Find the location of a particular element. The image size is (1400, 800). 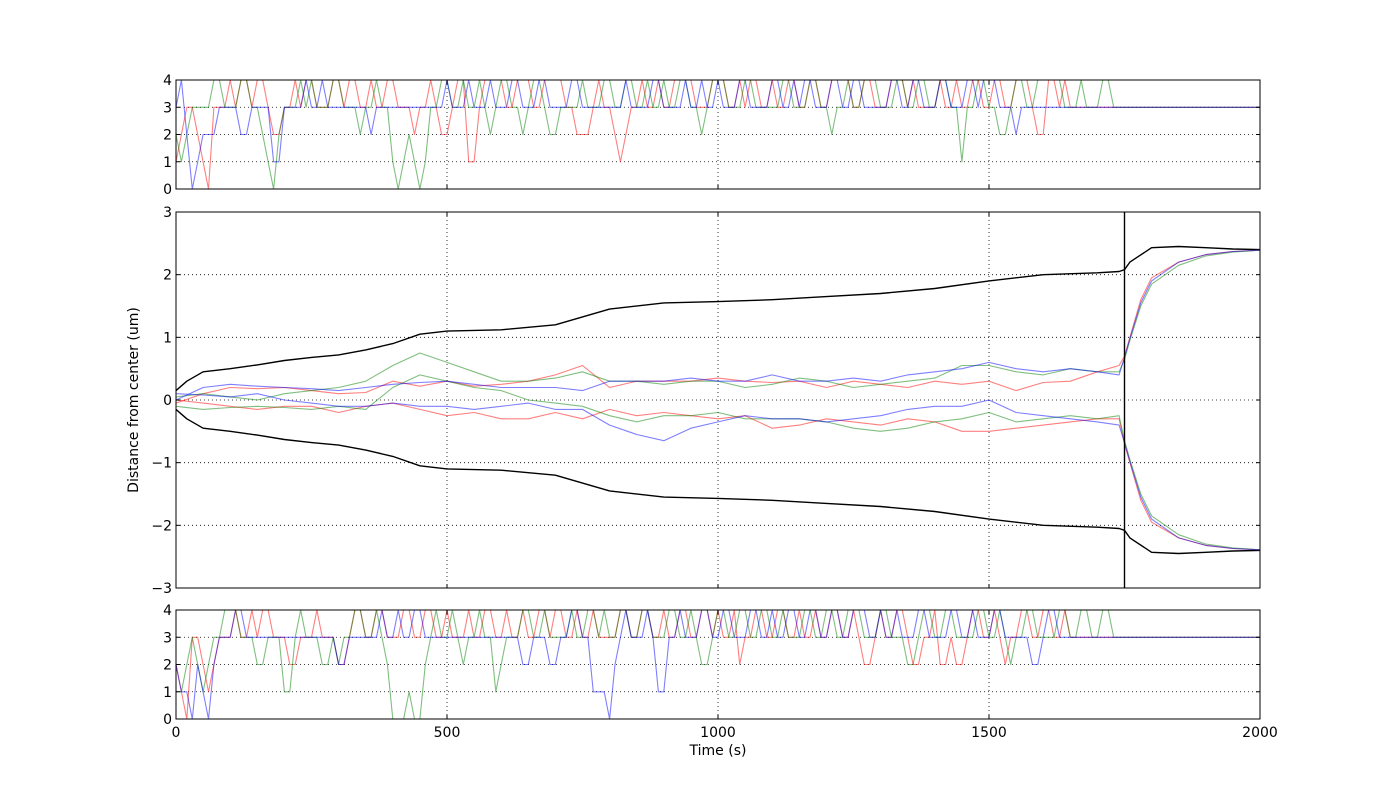

y-axis-label: Distance from center (um) is located at coordinates (134, 400).